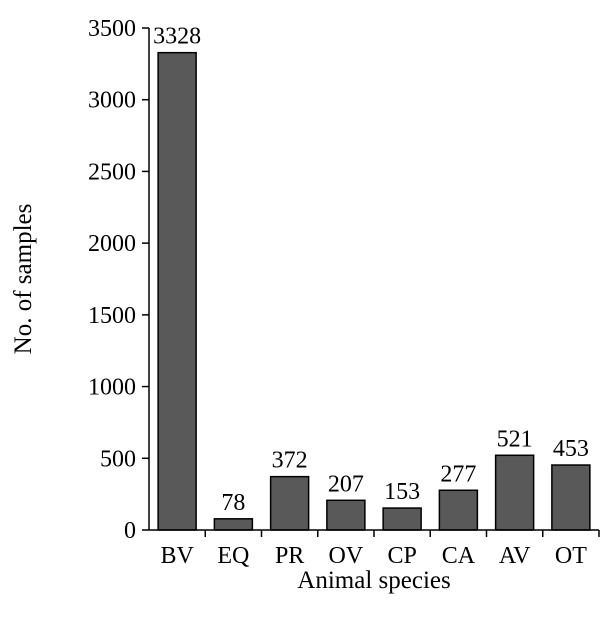 Image resolution: width=602 pixels, height=621 pixels. What do you see at coordinates (112, 244) in the screenshot?
I see `y-tick-label: 2000` at bounding box center [112, 244].